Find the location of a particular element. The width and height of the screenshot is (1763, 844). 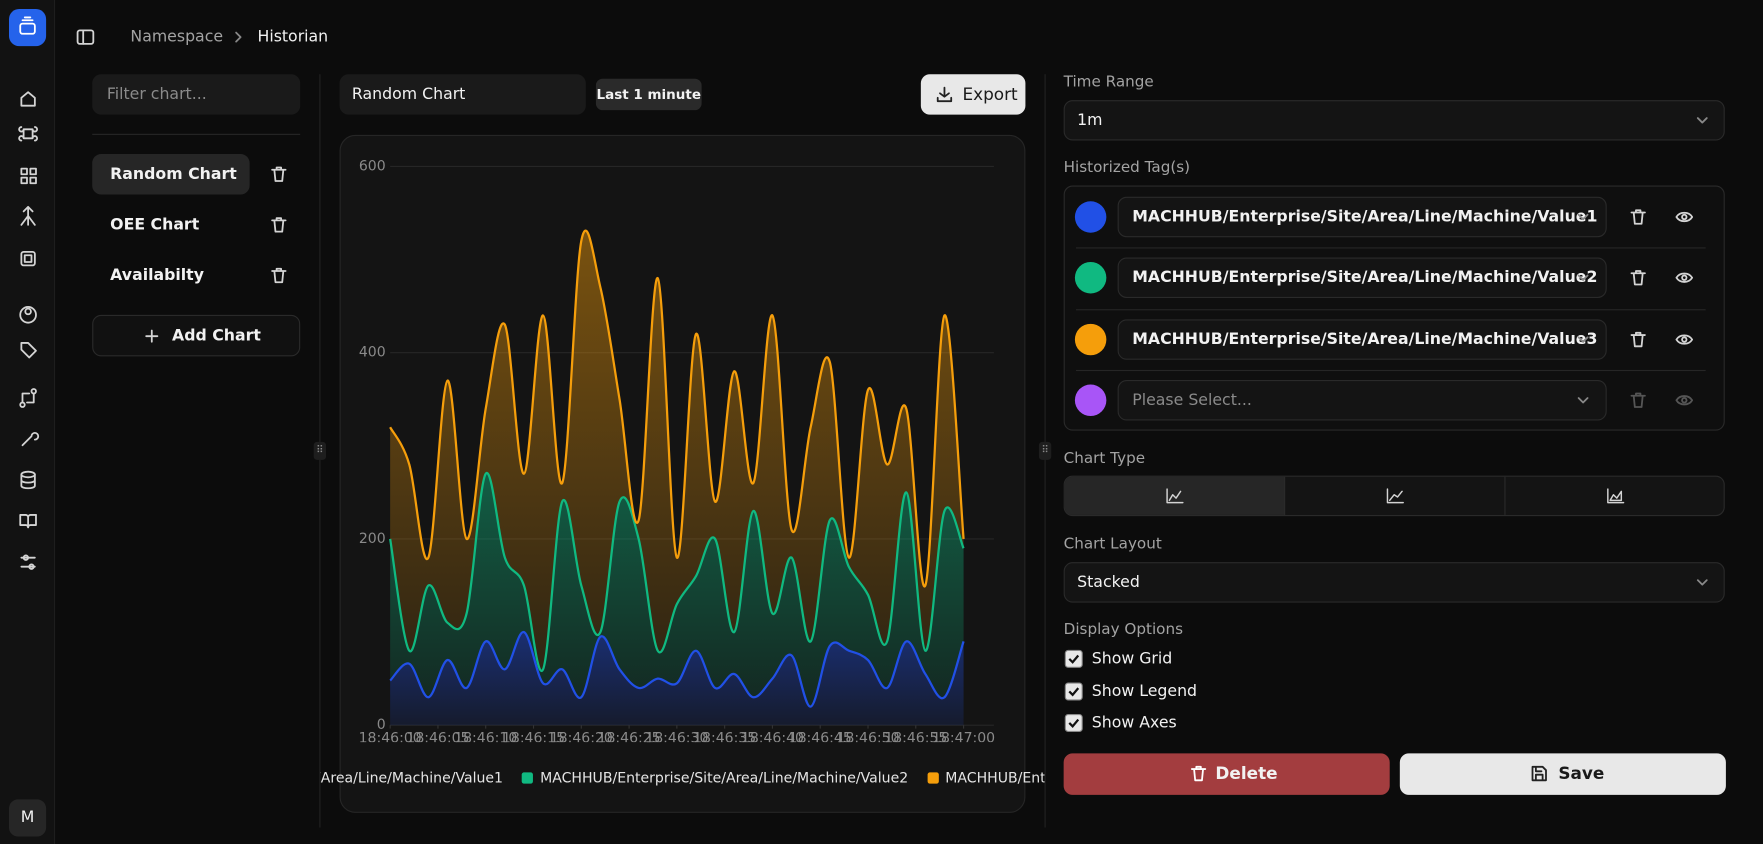

range-badge-label: Last 1 minute is located at coordinates (648, 94).